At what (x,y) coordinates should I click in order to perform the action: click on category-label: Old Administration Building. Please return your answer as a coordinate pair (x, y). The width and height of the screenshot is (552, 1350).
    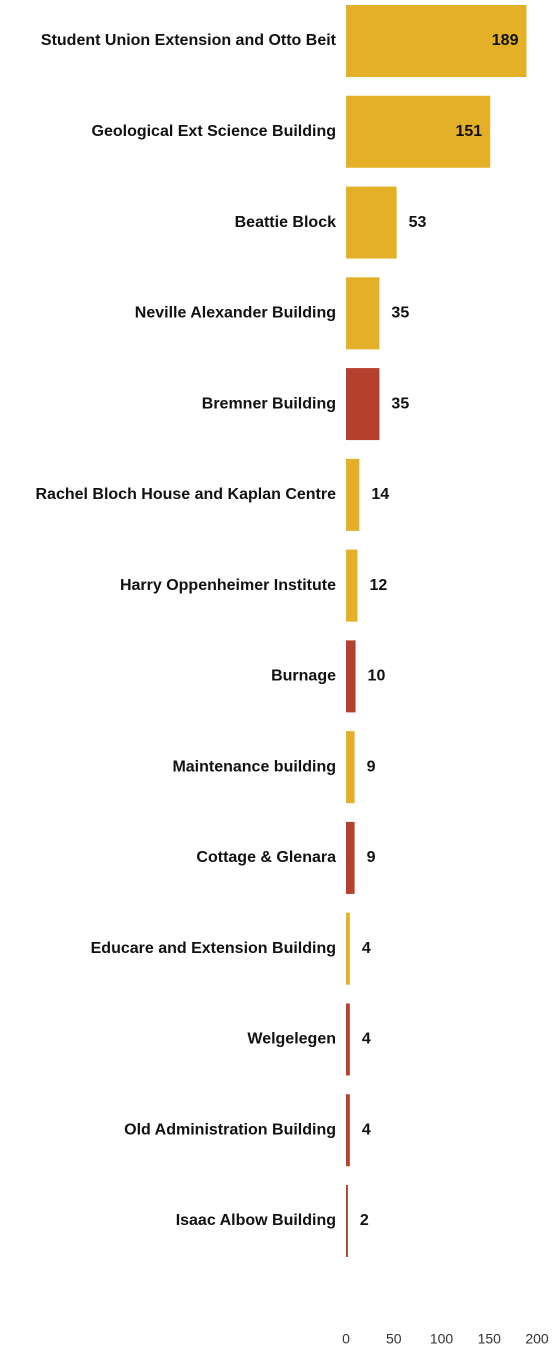
    Looking at the image, I should click on (230, 1129).